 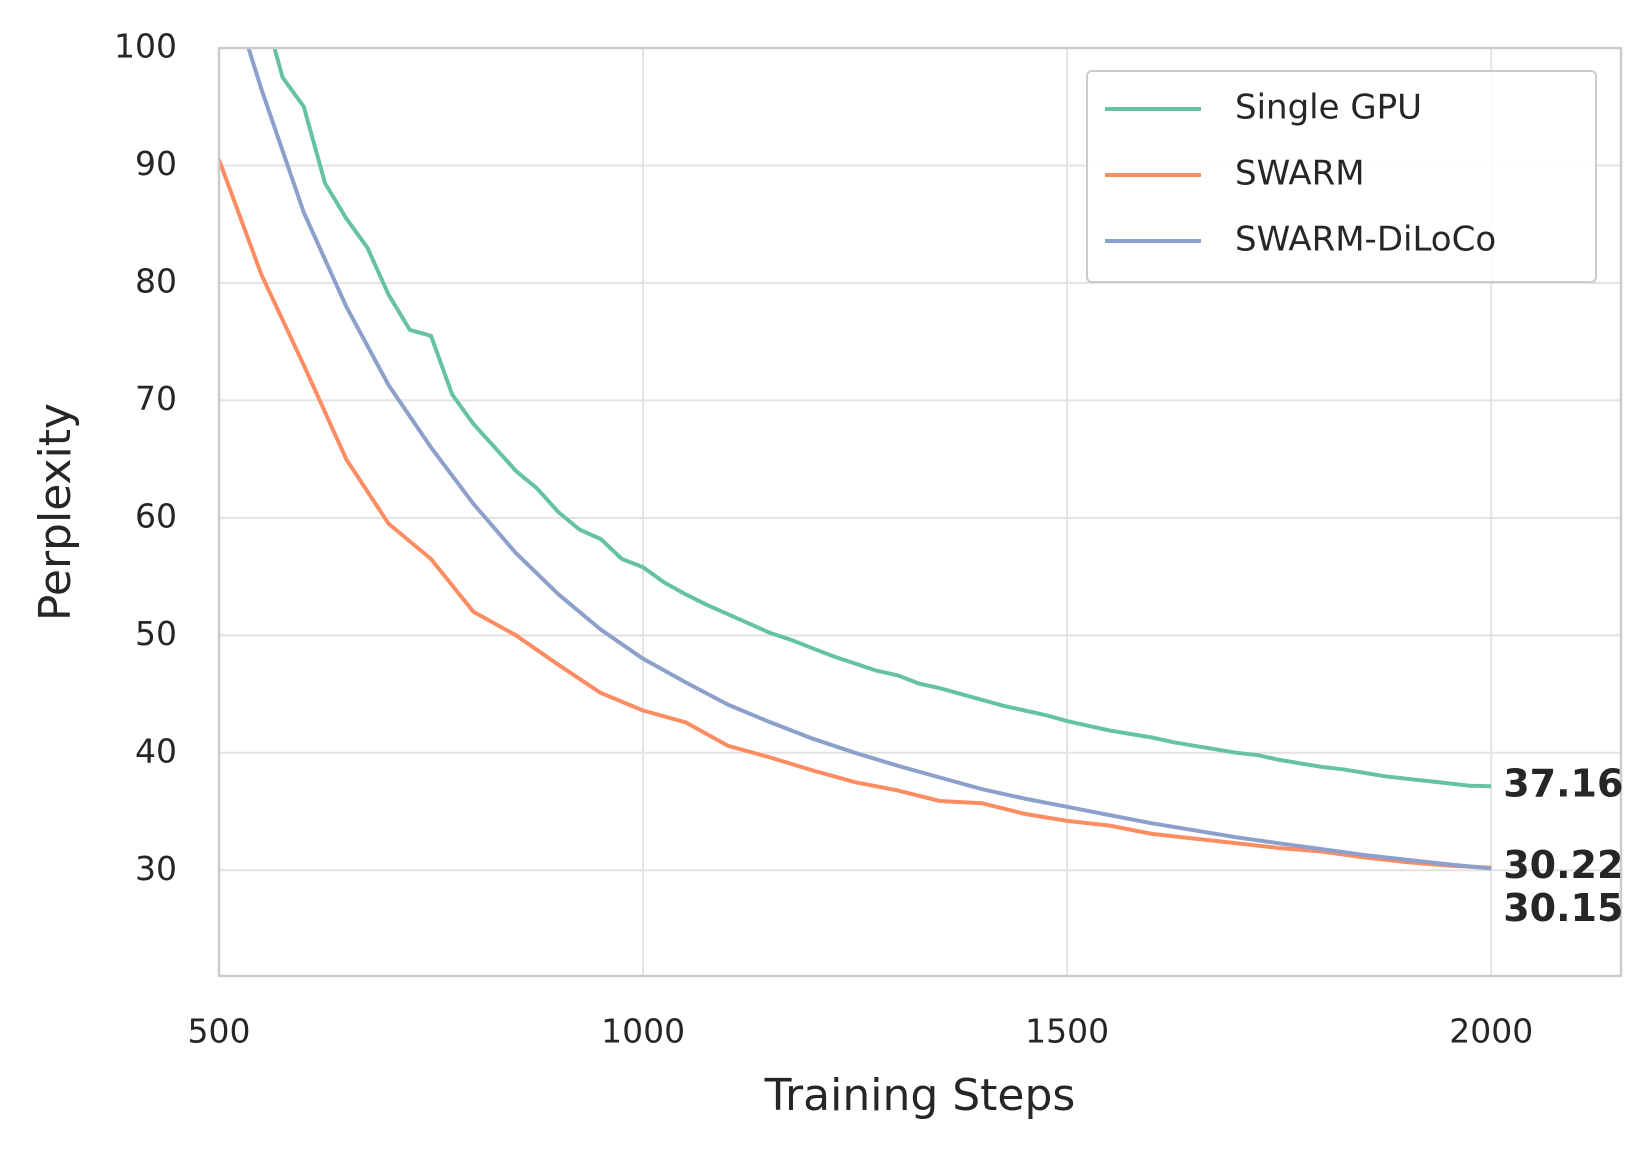 I want to click on y-tick-label: 70, so click(x=156, y=398).